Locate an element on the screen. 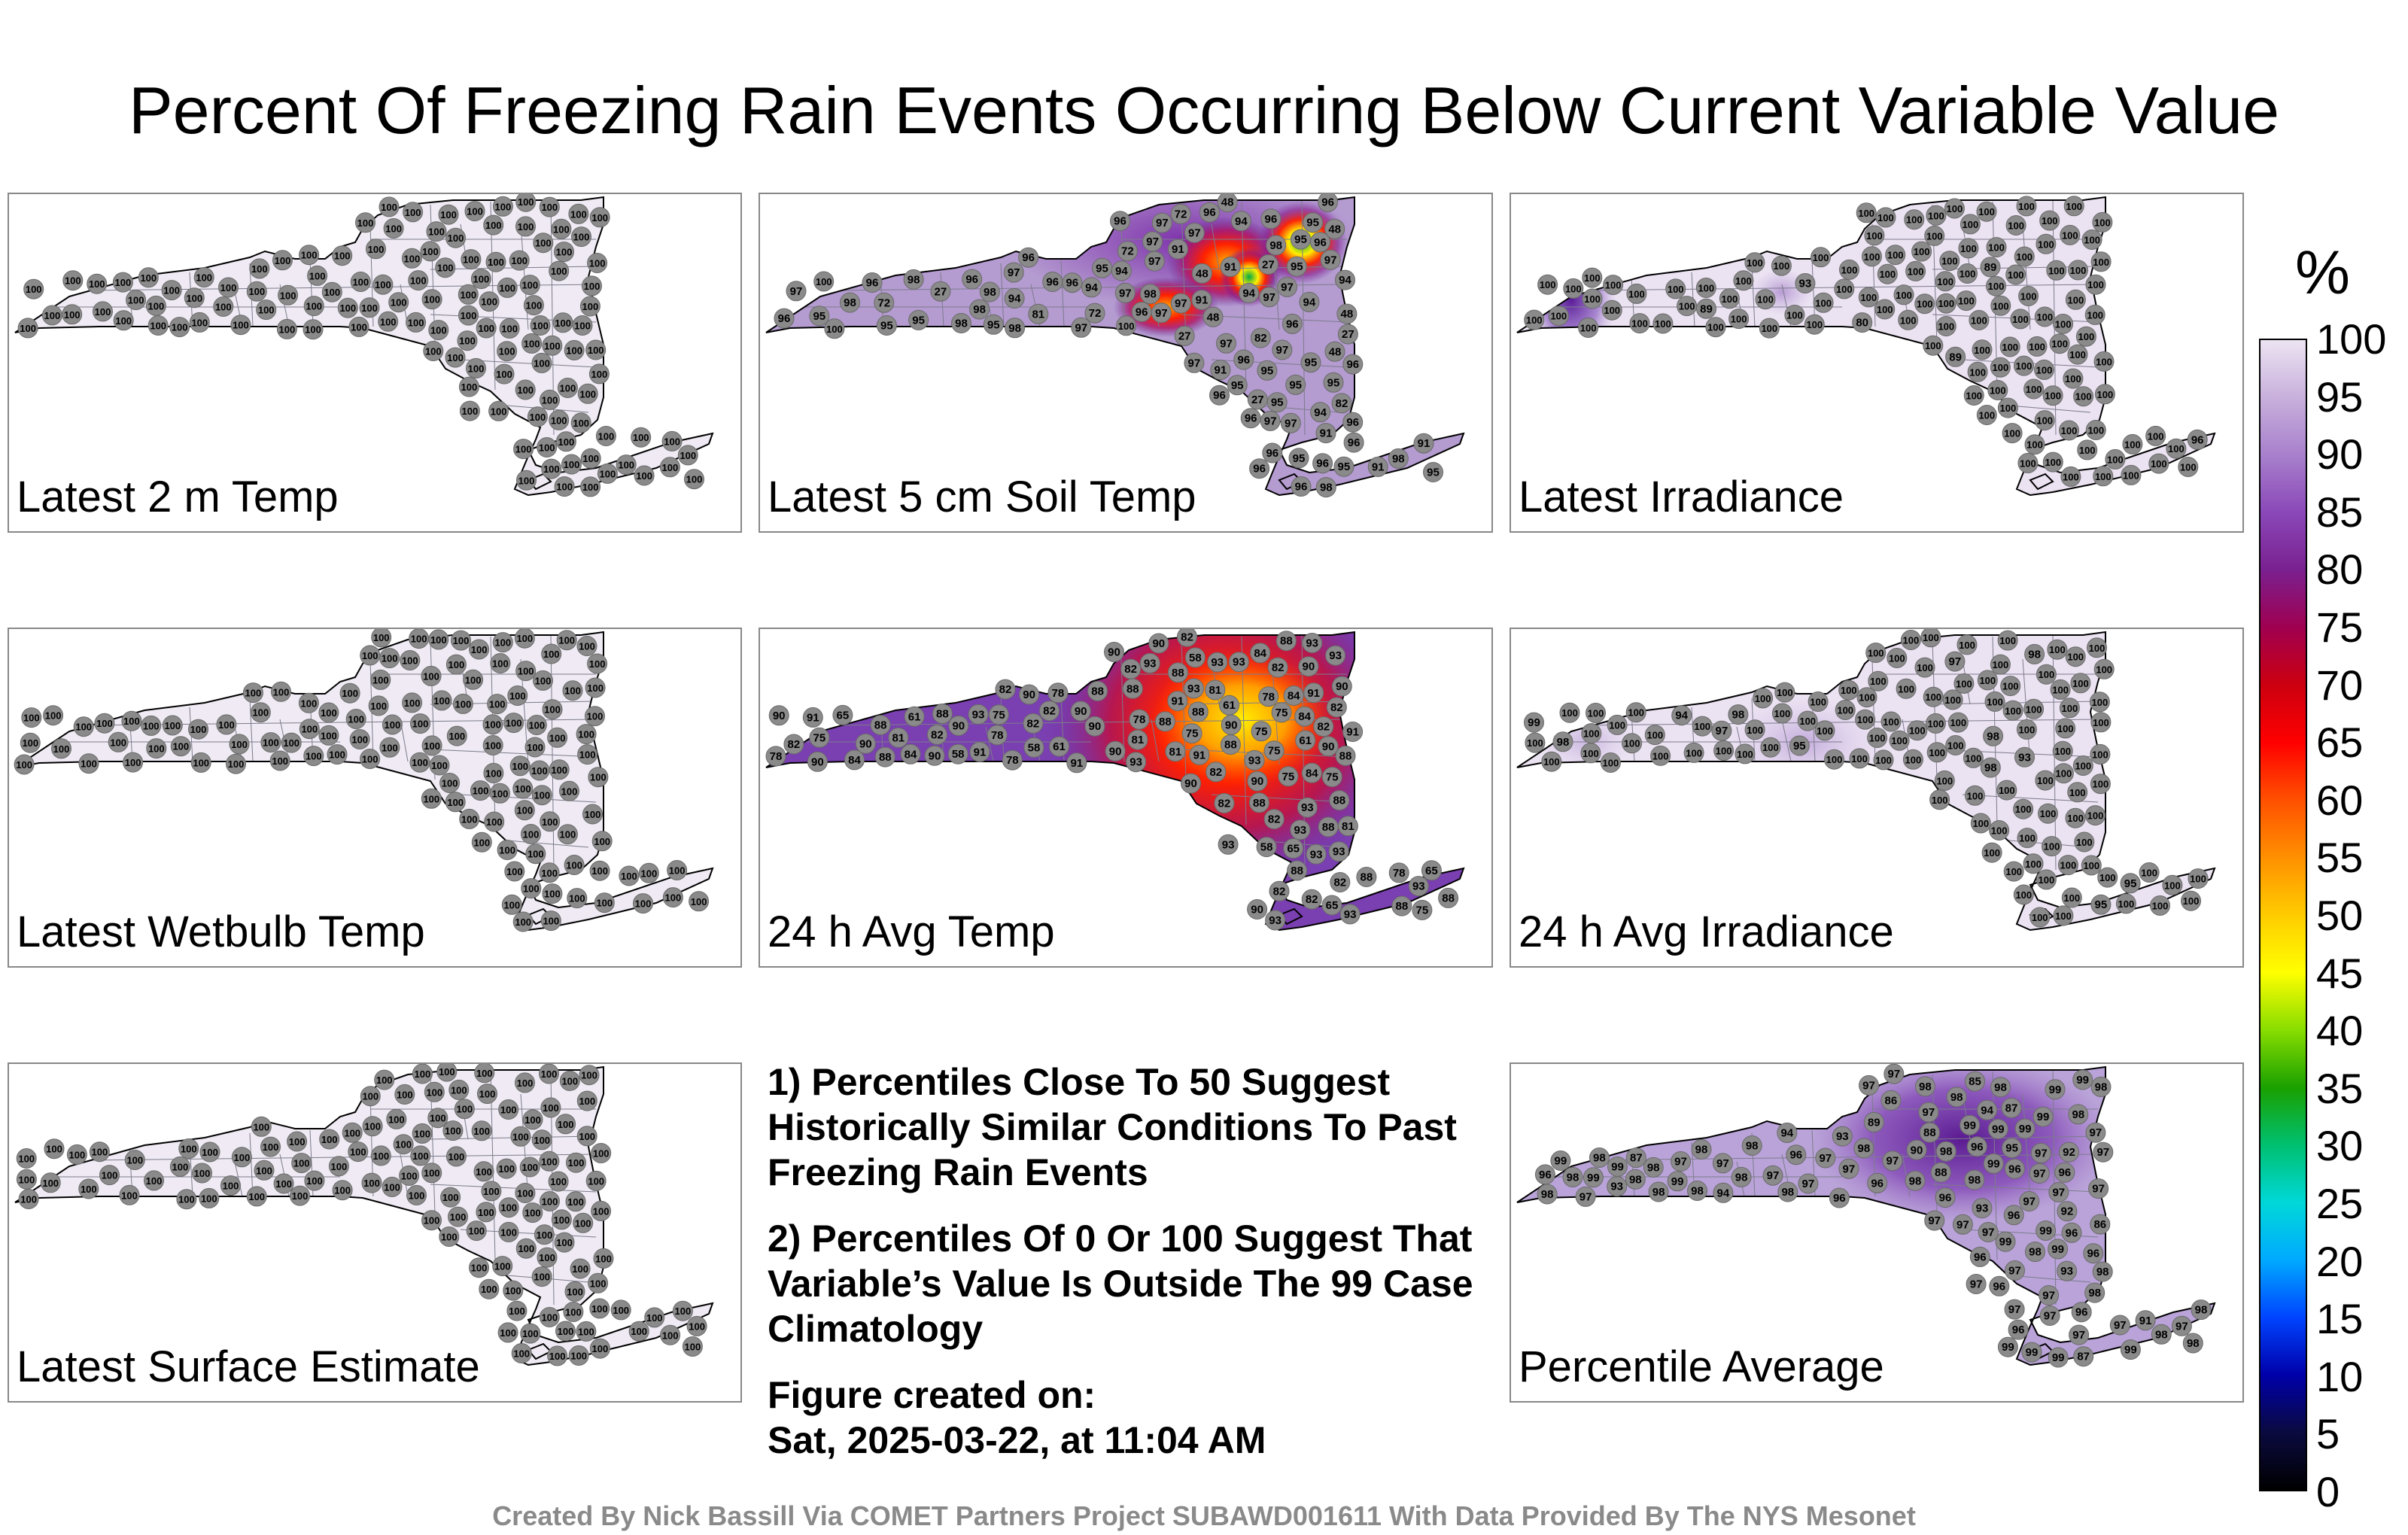 The height and width of the screenshot is (1535, 2408). station-value: 27 is located at coordinates (1348, 334).